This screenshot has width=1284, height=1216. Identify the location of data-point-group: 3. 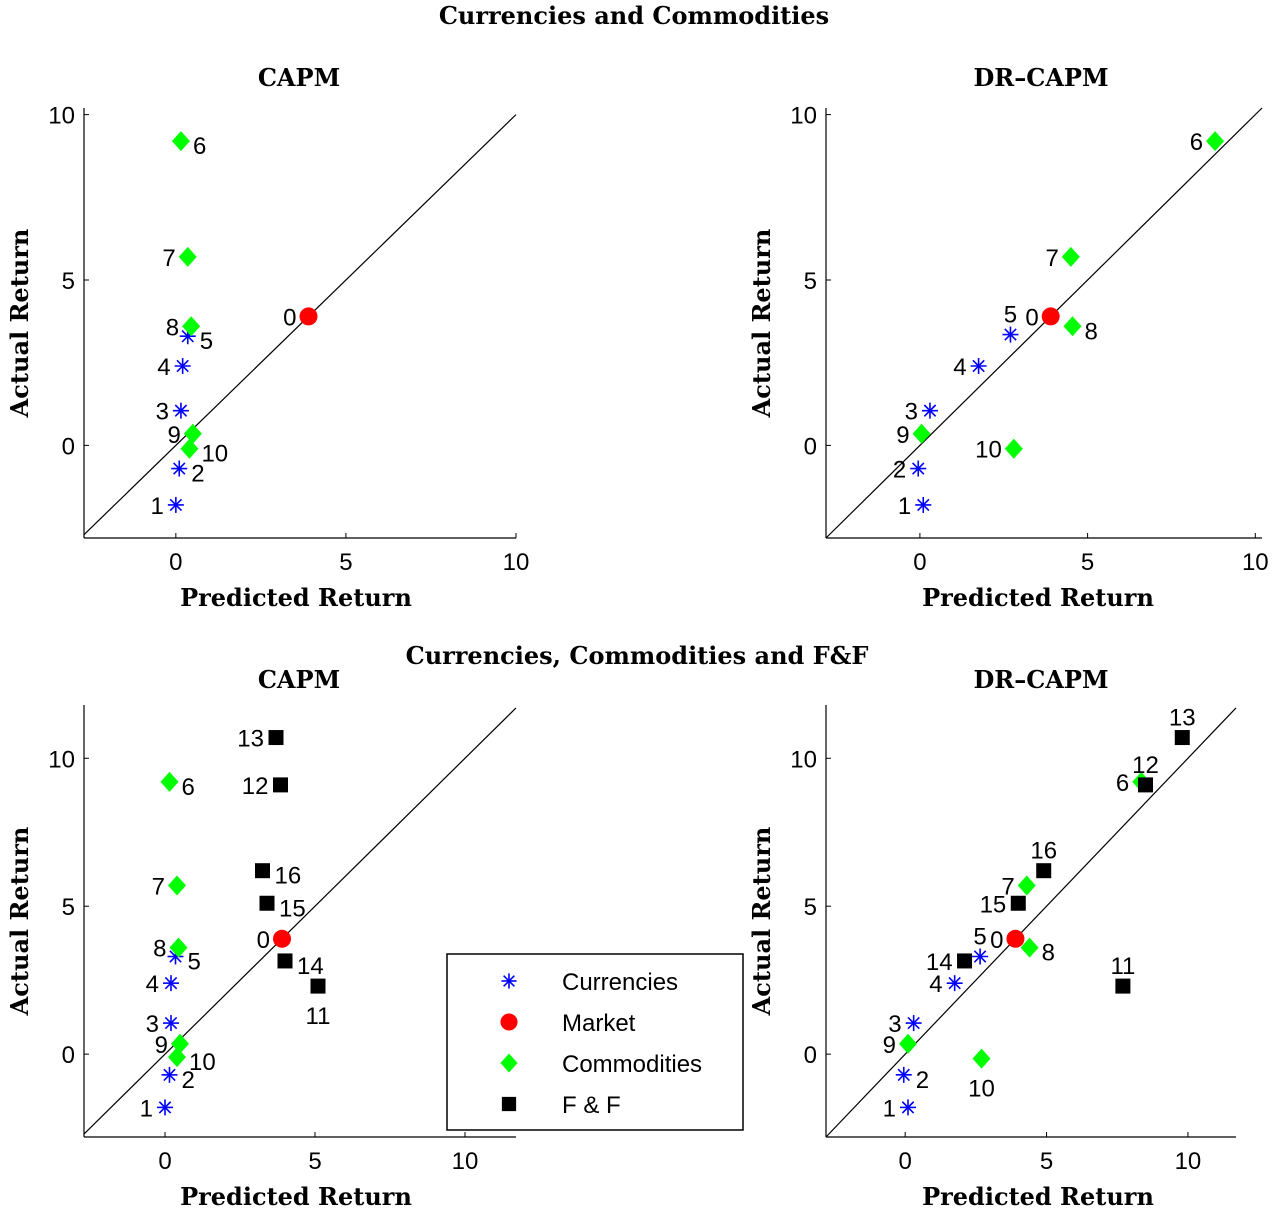
(162, 1024).